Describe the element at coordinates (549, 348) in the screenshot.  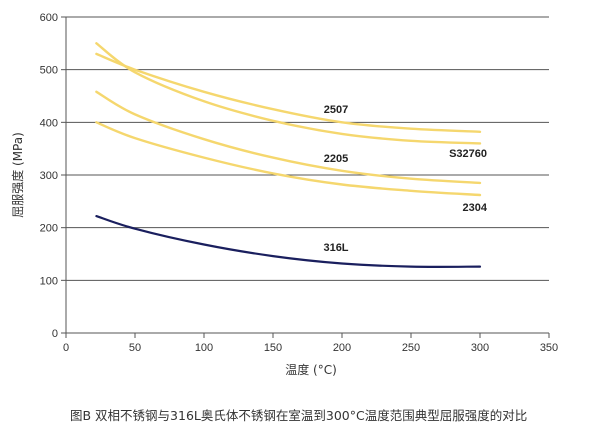
I see `x-tick-label: 350` at that location.